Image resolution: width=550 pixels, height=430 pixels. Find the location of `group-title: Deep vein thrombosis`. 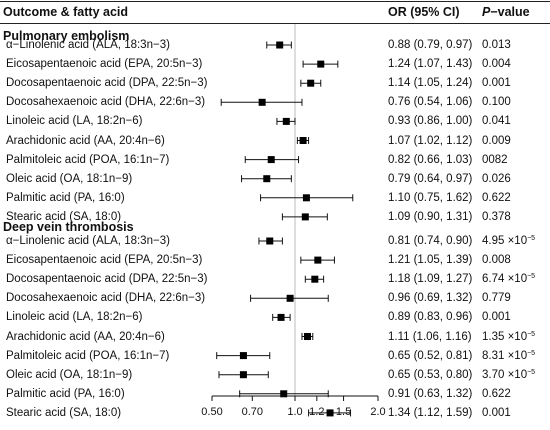

group-title: Deep vein thrombosis is located at coordinates (68, 227).